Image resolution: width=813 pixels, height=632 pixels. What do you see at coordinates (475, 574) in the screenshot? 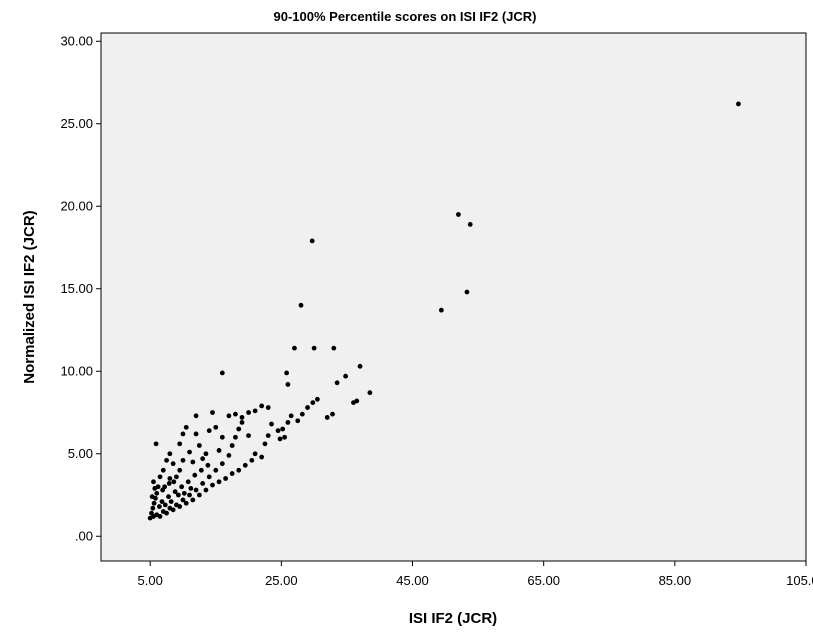
I see `x-axis: 5.00 25.00 45.00 65.00 85.00 105.00` at bounding box center [475, 574].